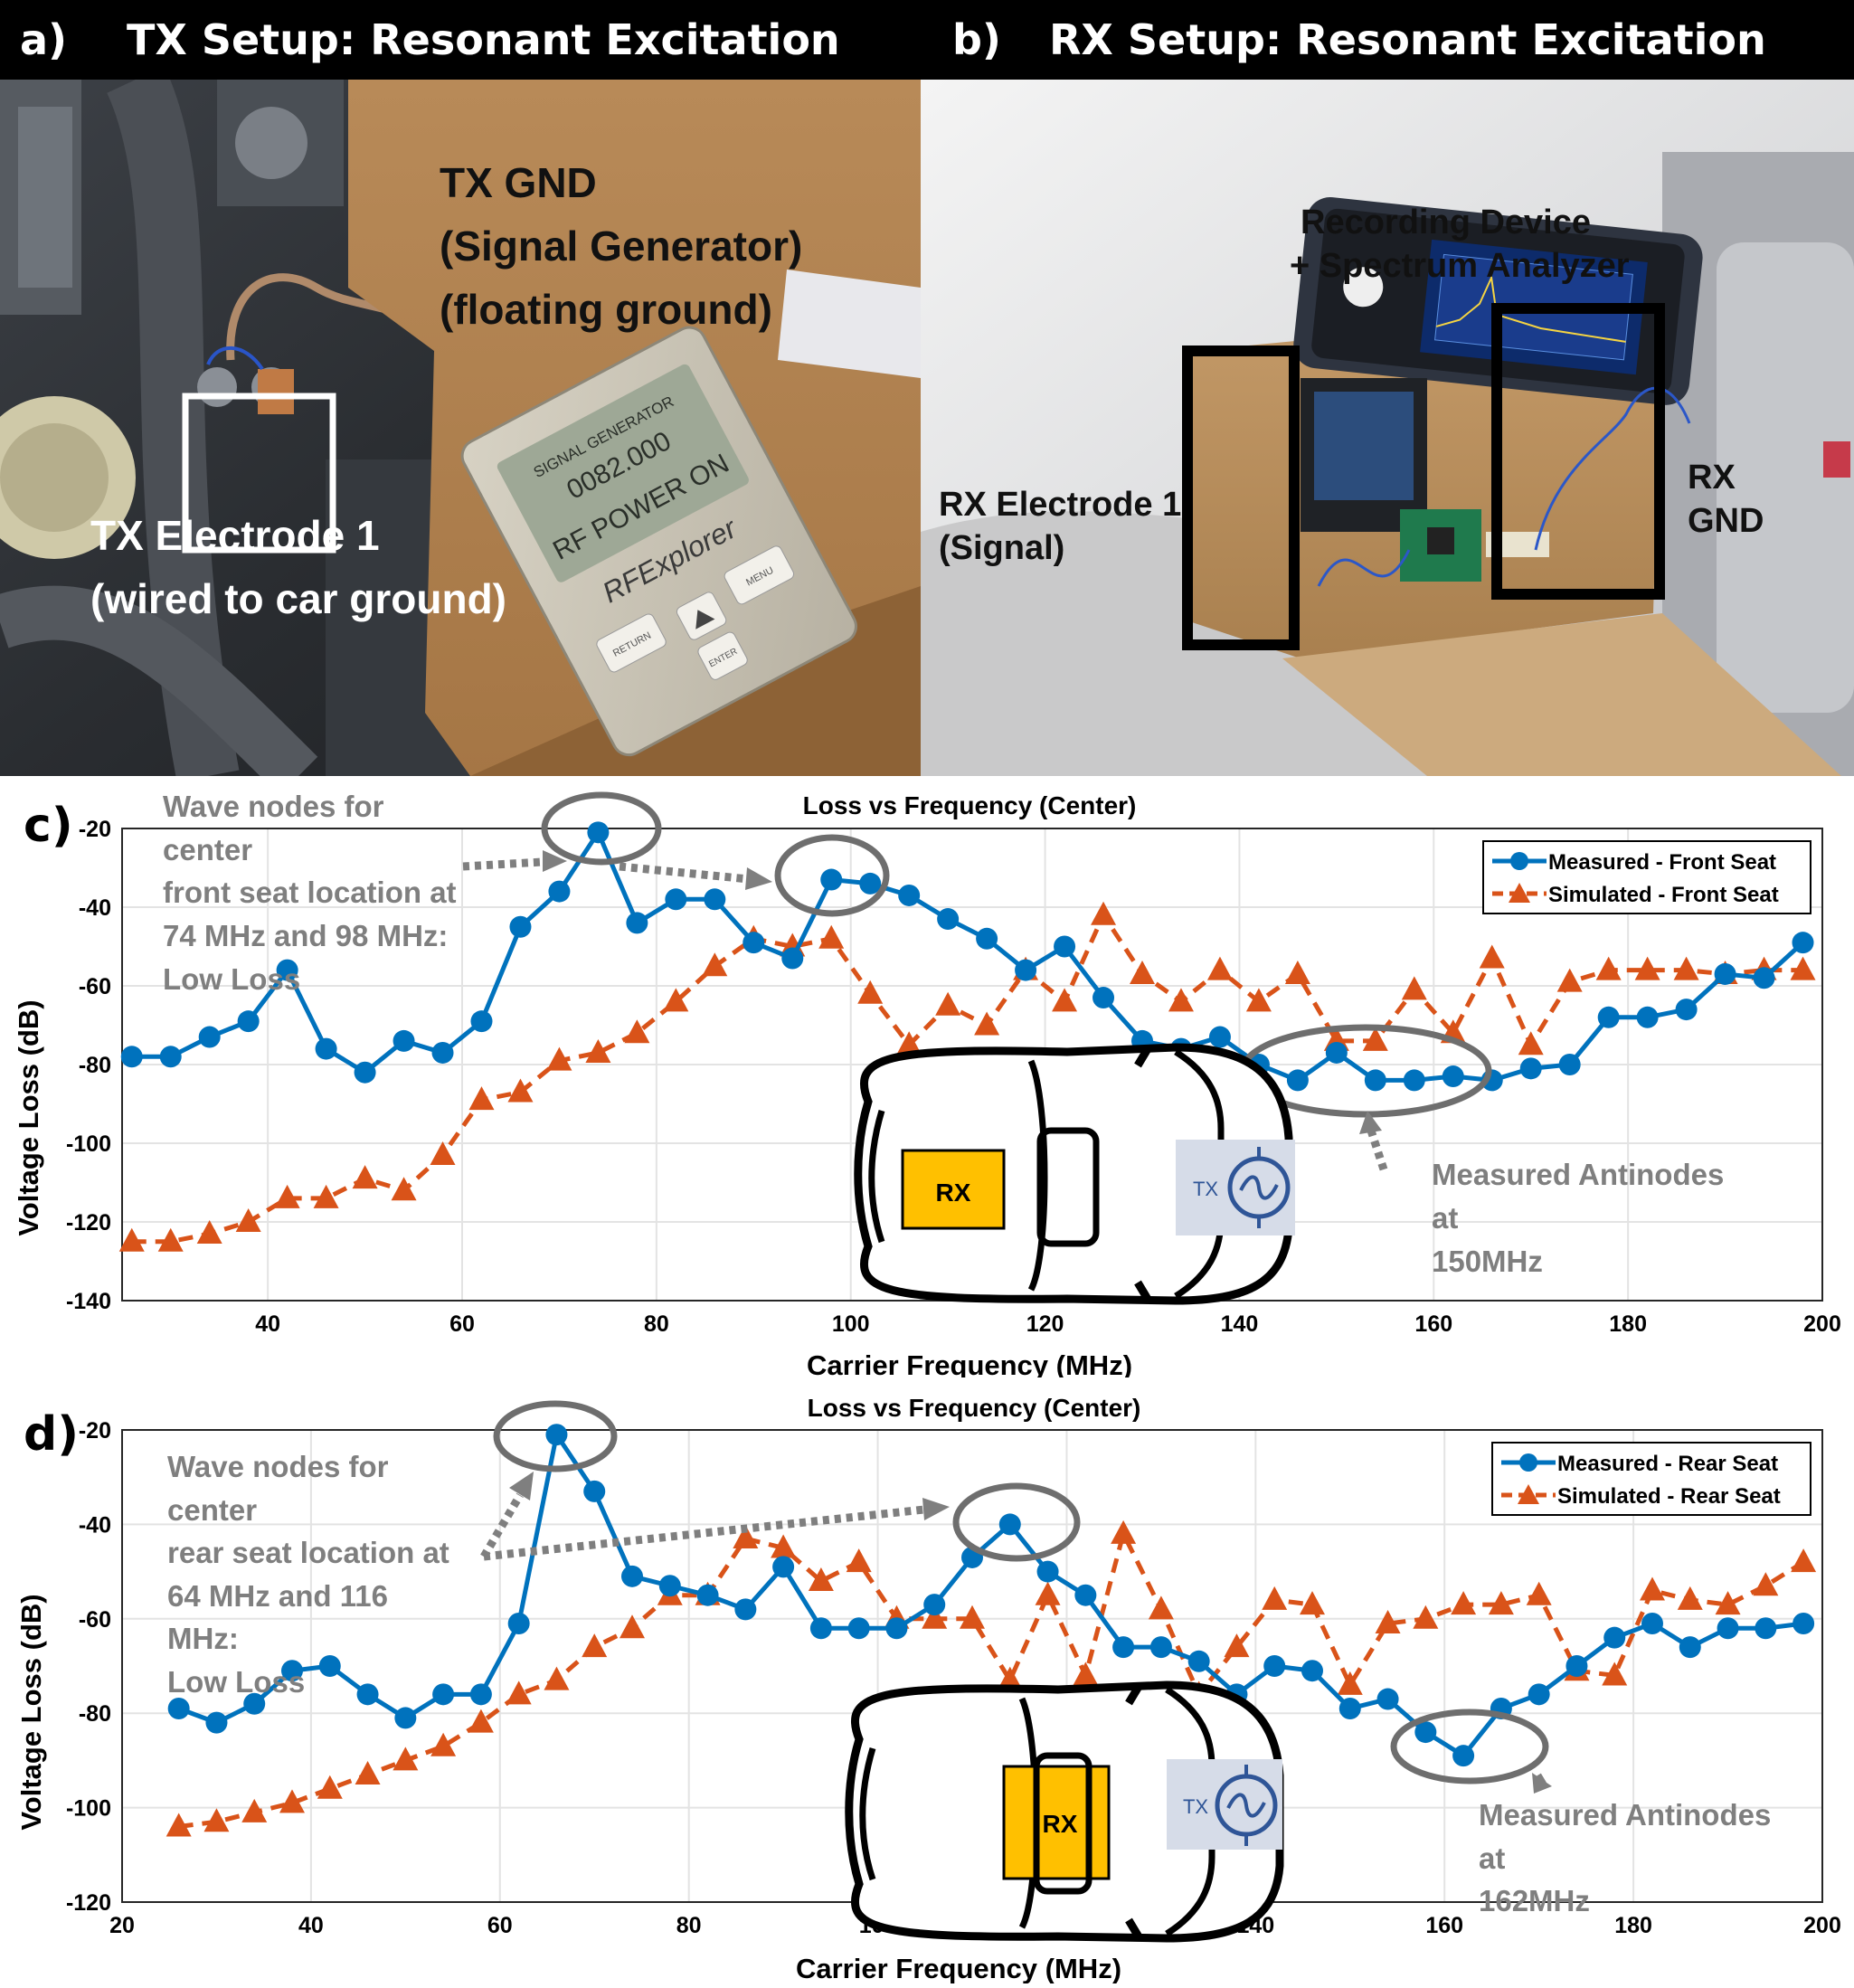 This screenshot has height=1988, width=1854. What do you see at coordinates (273, 807) in the screenshot?
I see `node-annotation-line-1: Wave nodes for` at bounding box center [273, 807].